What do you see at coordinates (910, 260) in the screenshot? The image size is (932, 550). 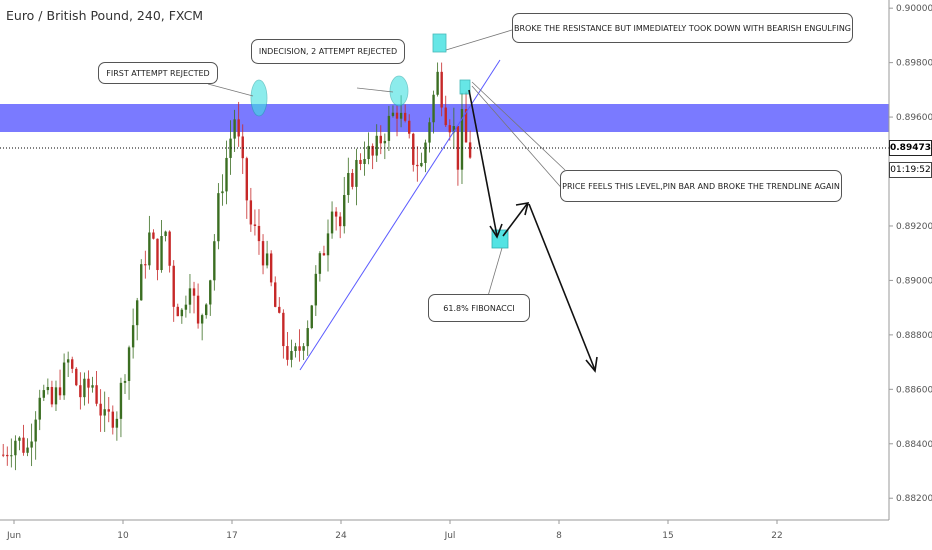 I see `price-axis` at bounding box center [910, 260].